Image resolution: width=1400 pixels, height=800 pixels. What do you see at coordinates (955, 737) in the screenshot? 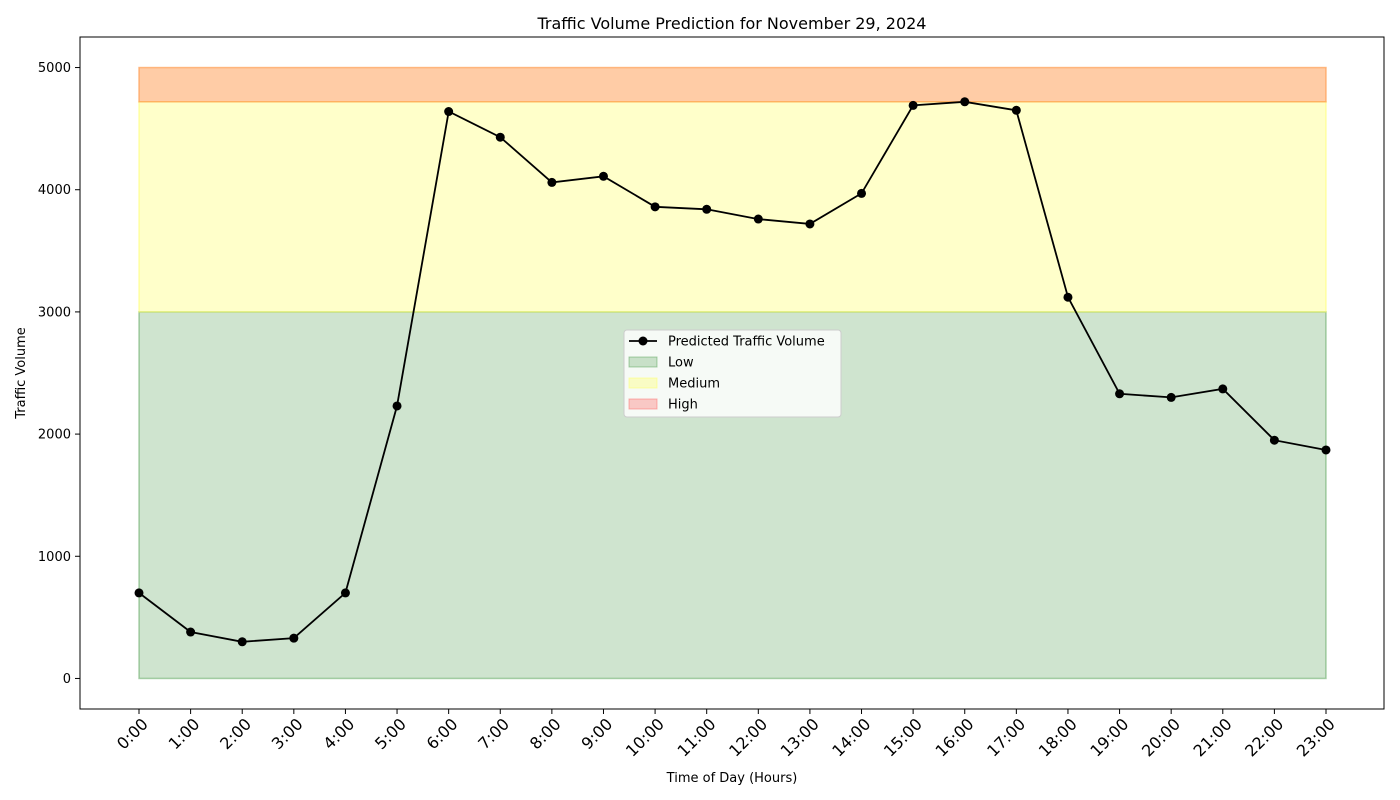
I see `x-tick-label: 16:00` at bounding box center [955, 737].